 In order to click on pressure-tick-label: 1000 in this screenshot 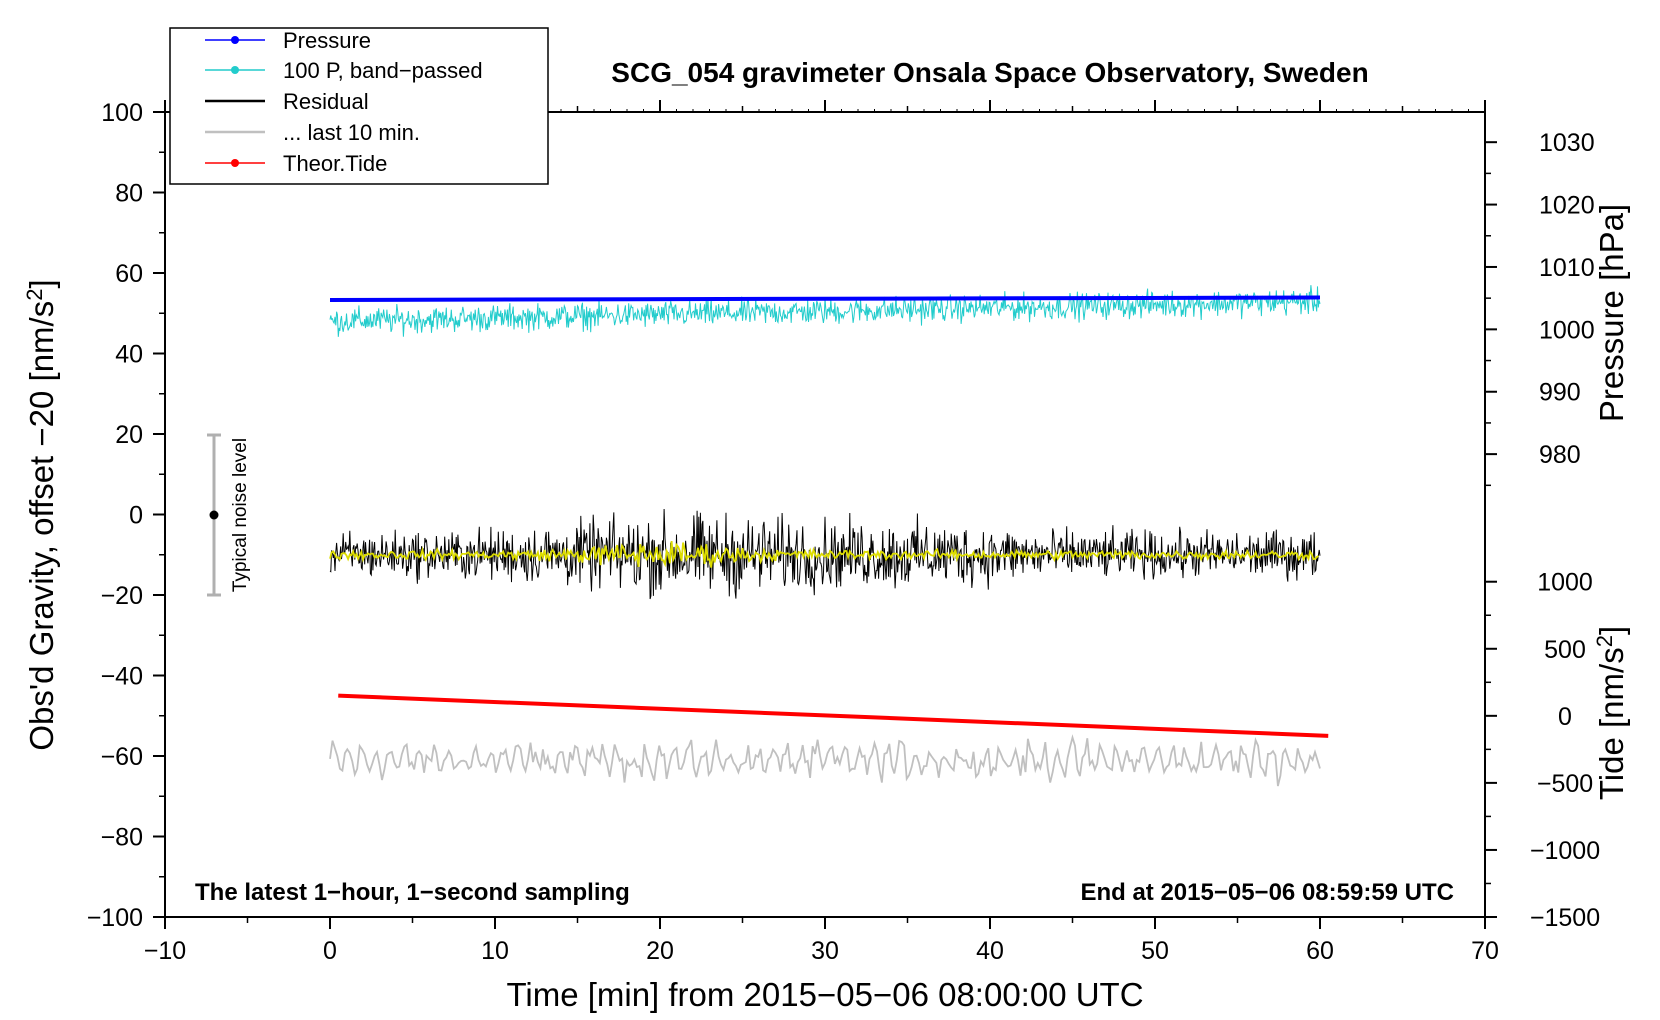, I will do `click(1567, 330)`.